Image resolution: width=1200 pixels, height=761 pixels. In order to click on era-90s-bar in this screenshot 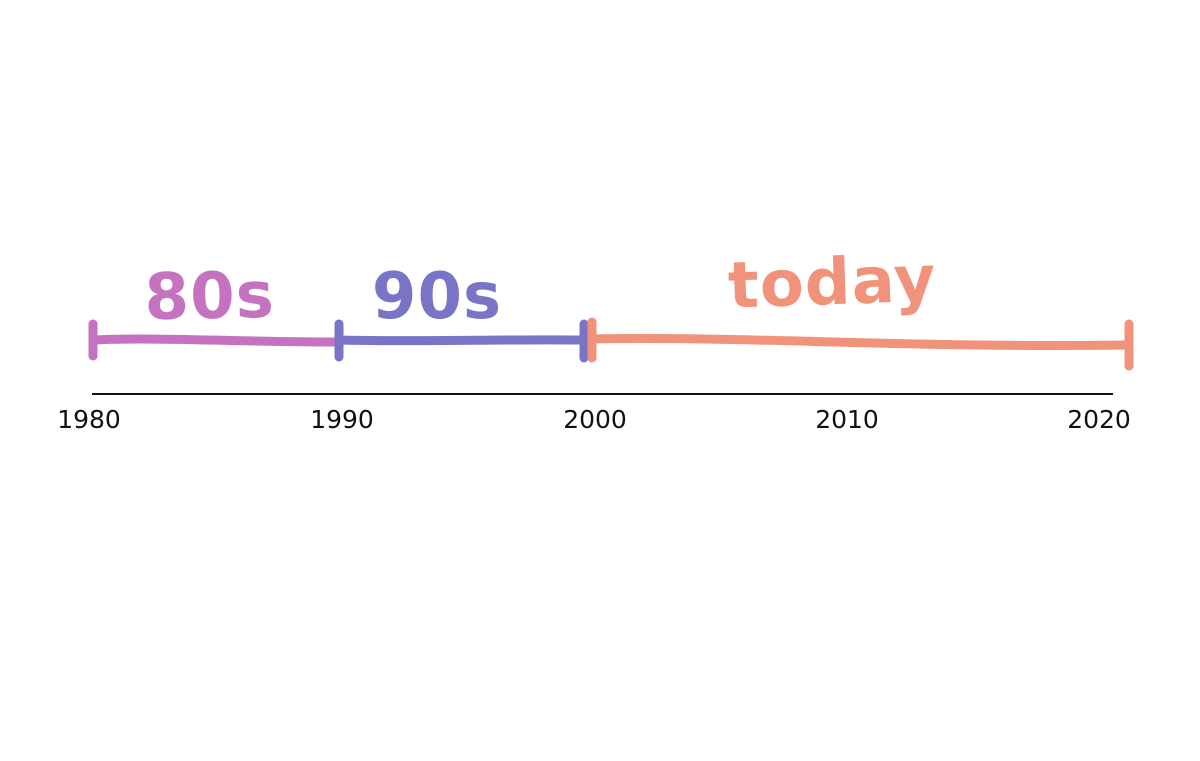, I will do `click(461, 340)`.